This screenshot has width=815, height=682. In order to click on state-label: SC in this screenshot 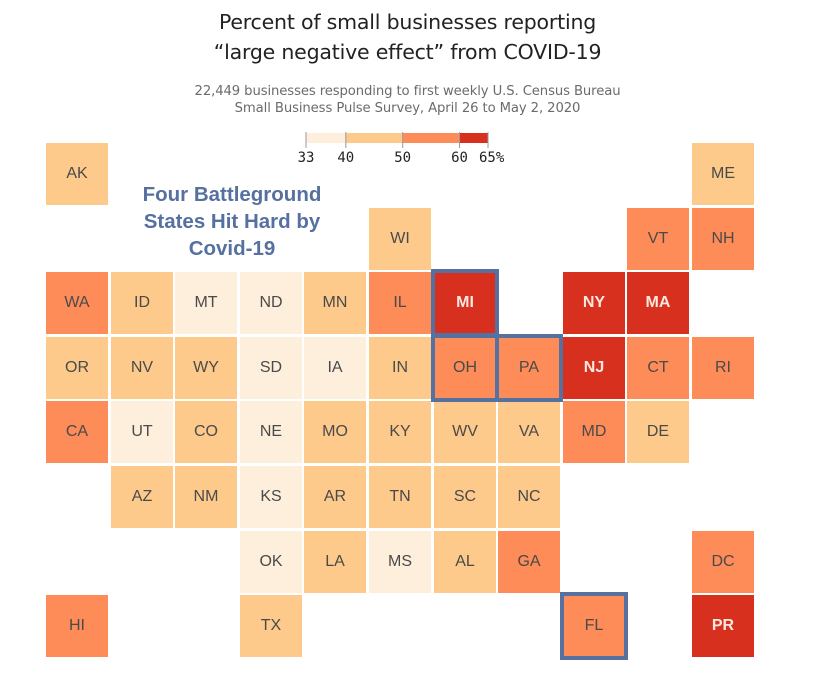, I will do `click(465, 496)`.